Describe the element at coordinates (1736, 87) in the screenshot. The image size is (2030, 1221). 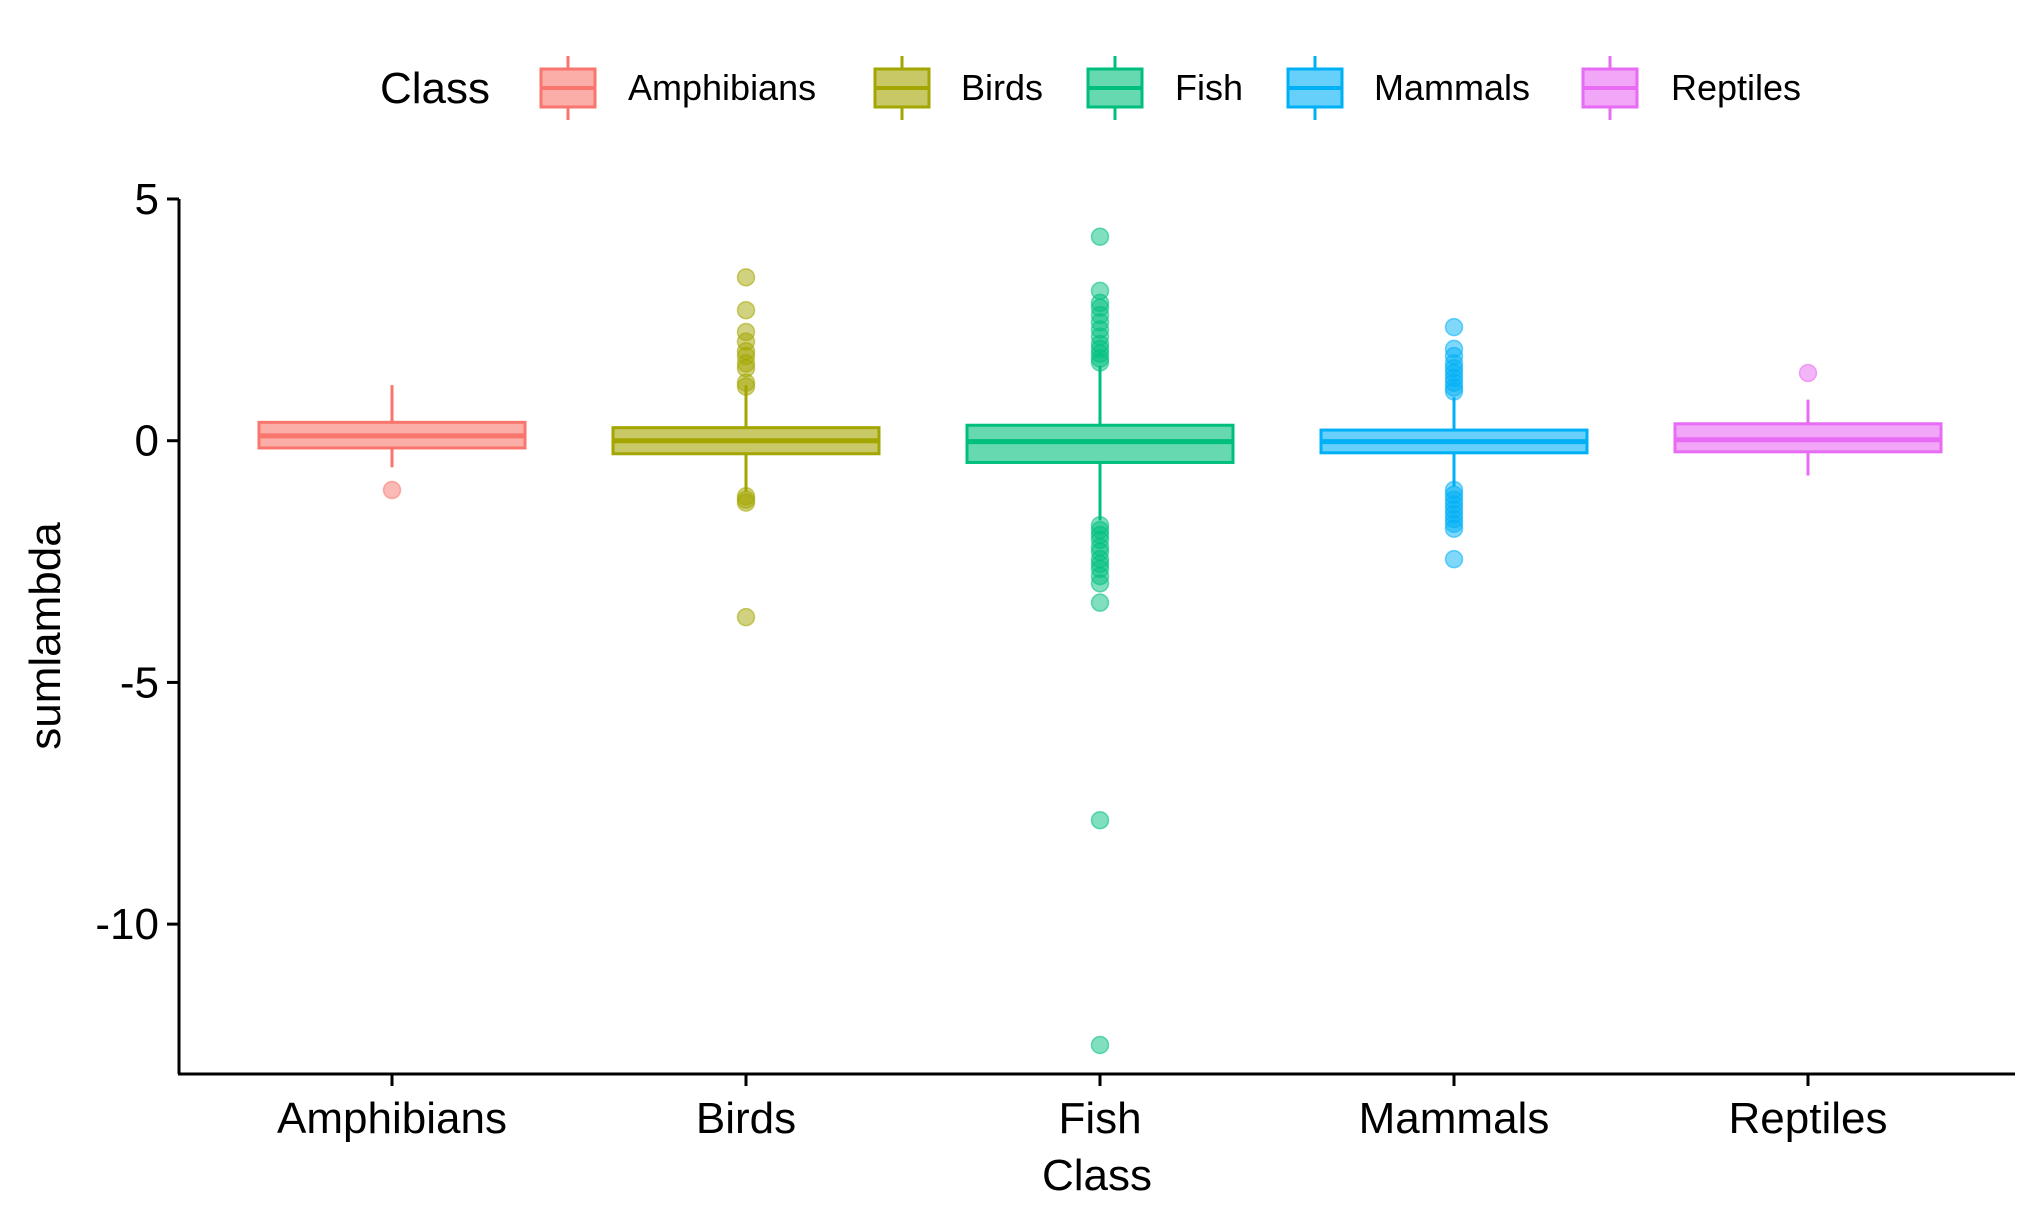
I see `legend-label: Reptiles` at that location.